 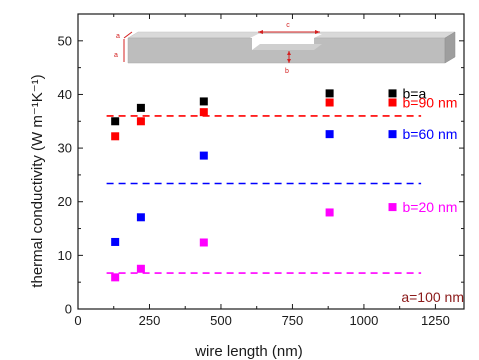 What do you see at coordinates (430, 207) in the screenshot?
I see `legend-label-b-20-nm: b=20 nm` at bounding box center [430, 207].